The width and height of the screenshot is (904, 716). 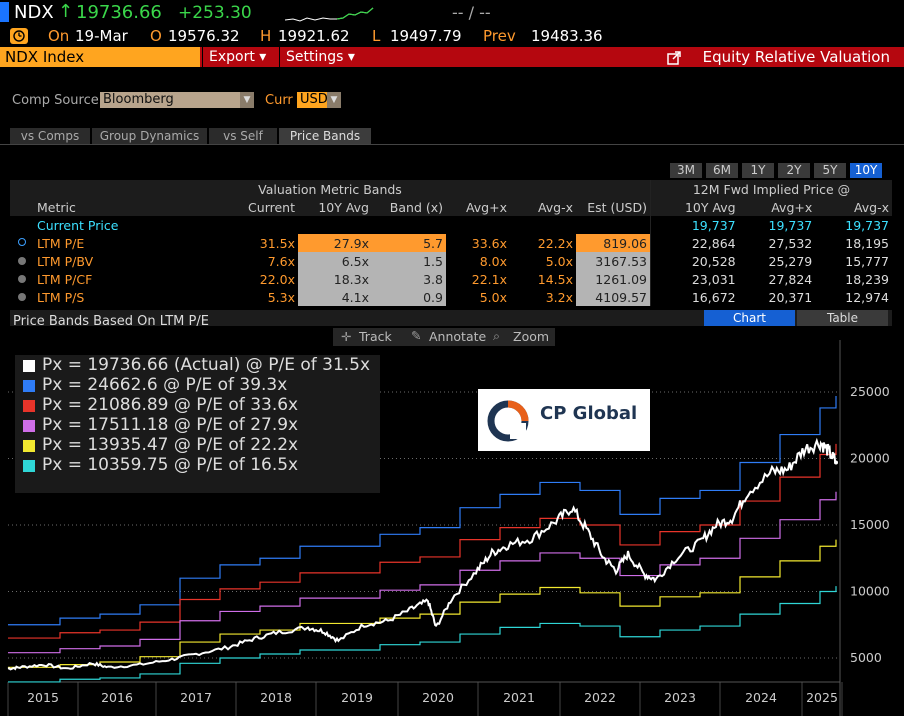 I want to click on crosshair-icon: ✛, so click(x=346, y=336).